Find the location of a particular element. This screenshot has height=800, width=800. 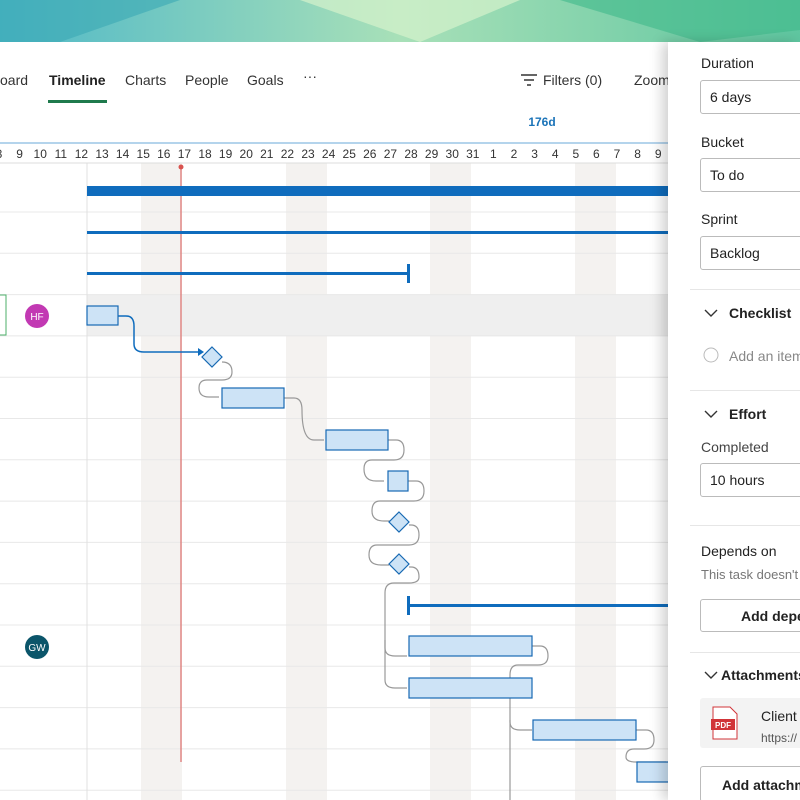

day-label: 30 is located at coordinates (453, 154).